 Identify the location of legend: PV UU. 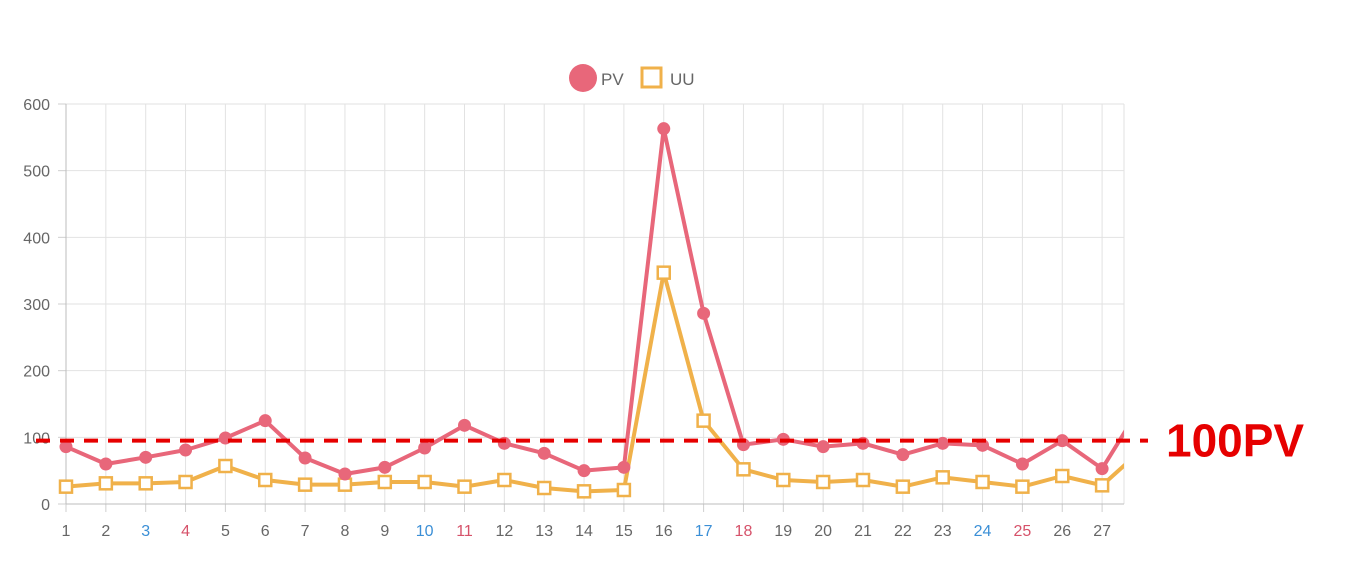
(632, 78).